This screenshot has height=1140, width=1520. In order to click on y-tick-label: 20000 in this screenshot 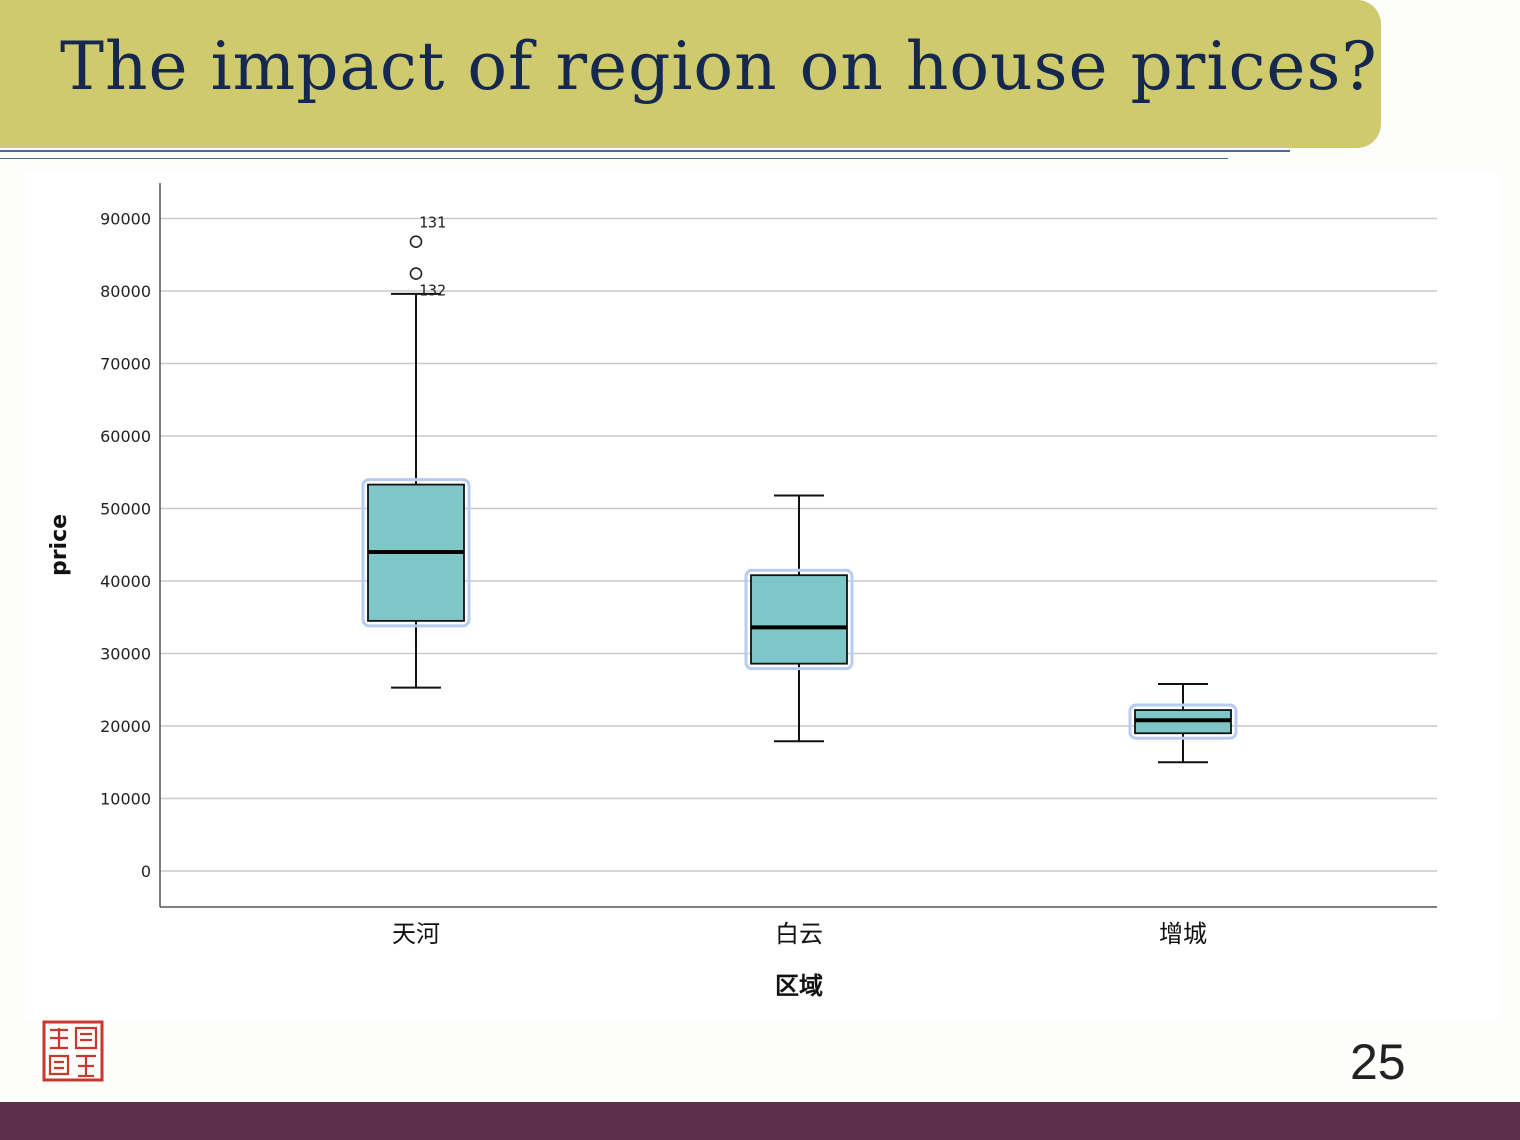, I will do `click(125, 726)`.